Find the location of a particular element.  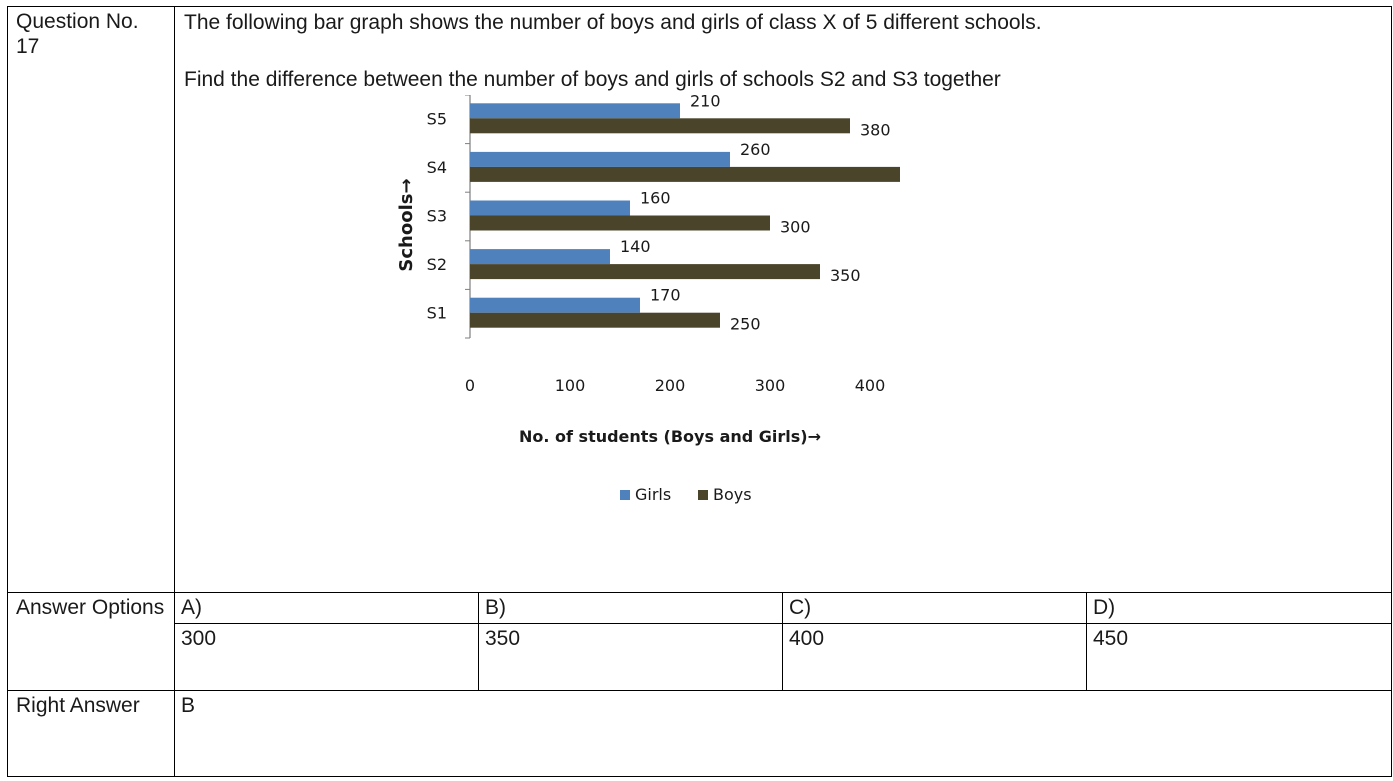

x-axis-title: No. of students (Boys and Girls)→ is located at coordinates (670, 436).